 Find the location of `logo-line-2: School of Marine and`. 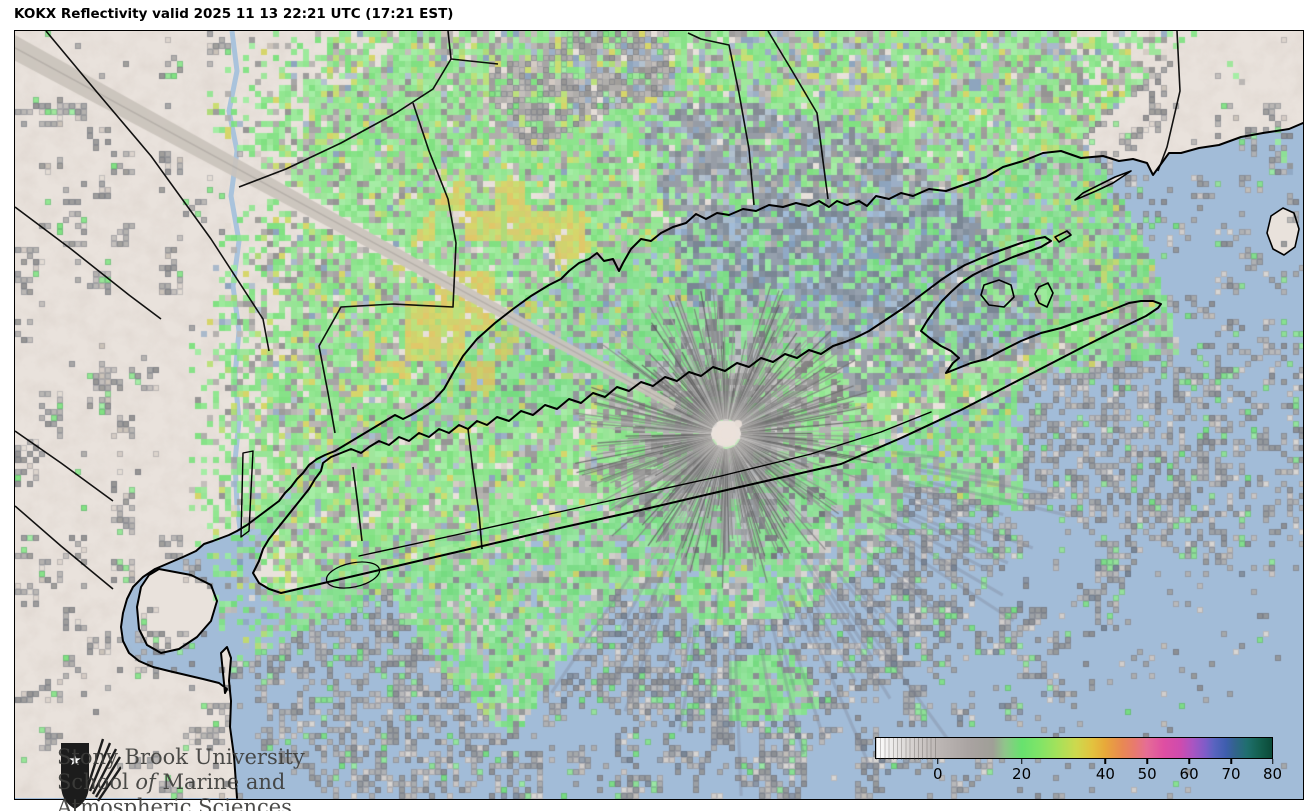

logo-line-2: School of Marine and is located at coordinates (171, 782).